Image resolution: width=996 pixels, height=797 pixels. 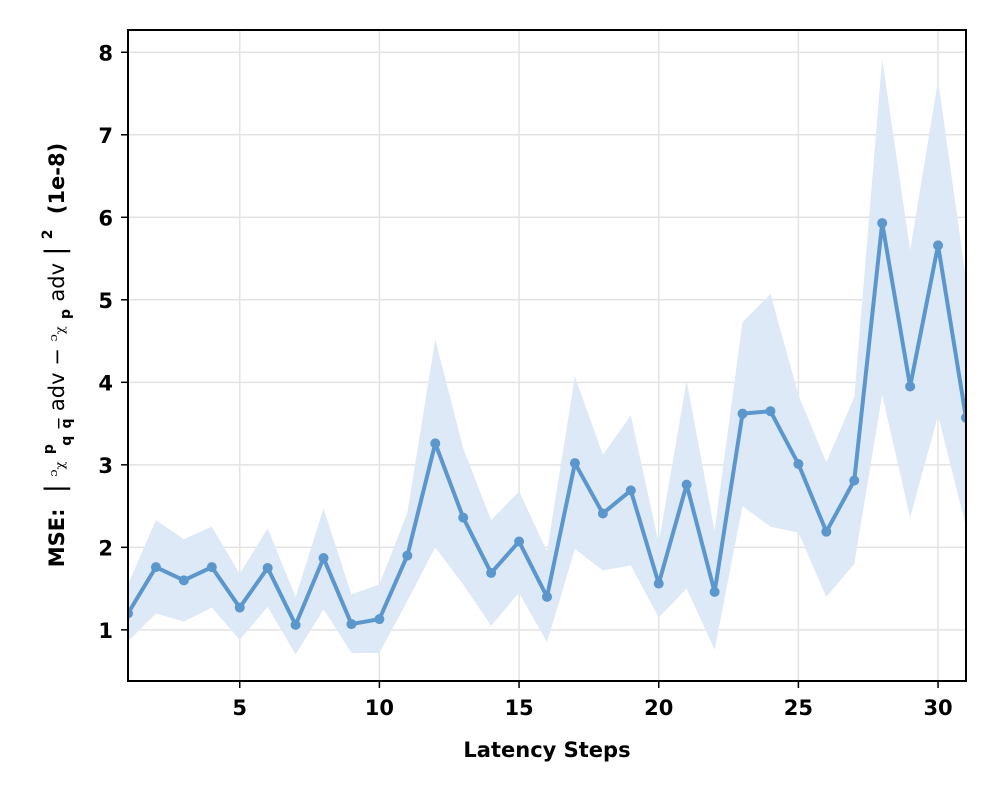 I want to click on y-tick-label: 8, so click(x=105, y=53).